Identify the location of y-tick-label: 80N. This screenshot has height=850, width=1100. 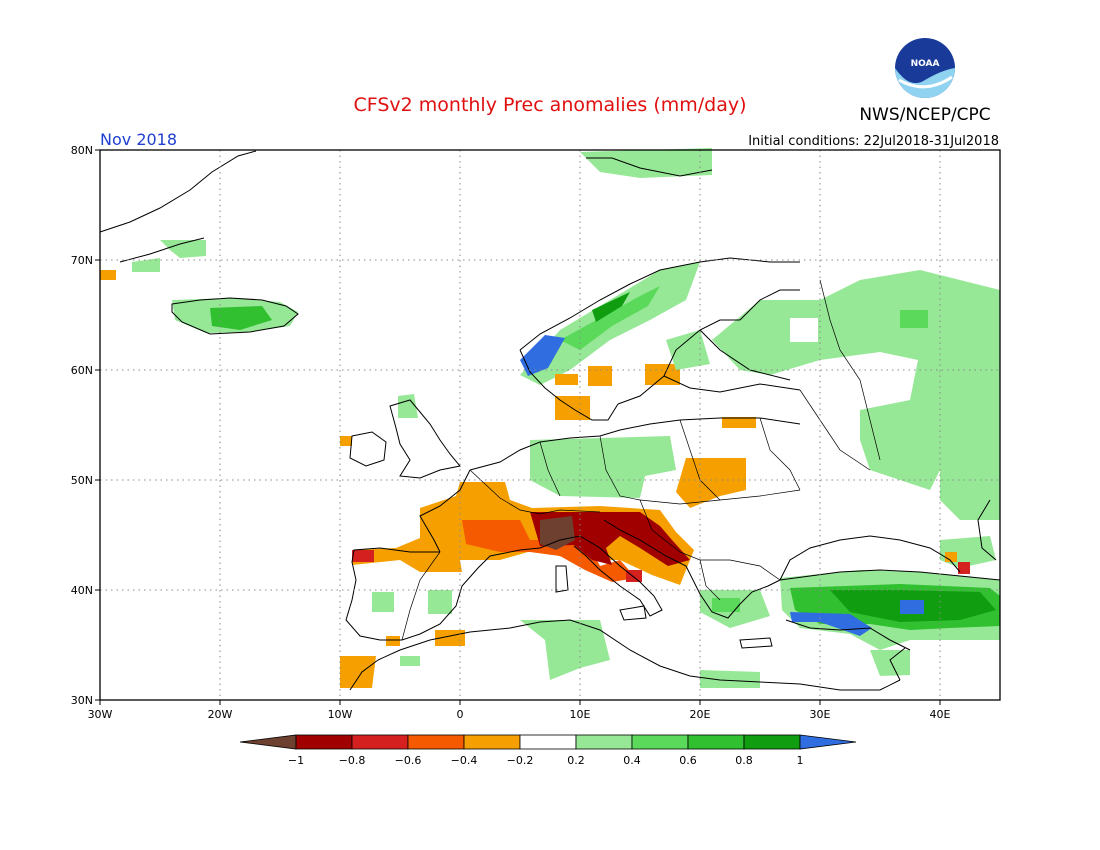
(82, 150).